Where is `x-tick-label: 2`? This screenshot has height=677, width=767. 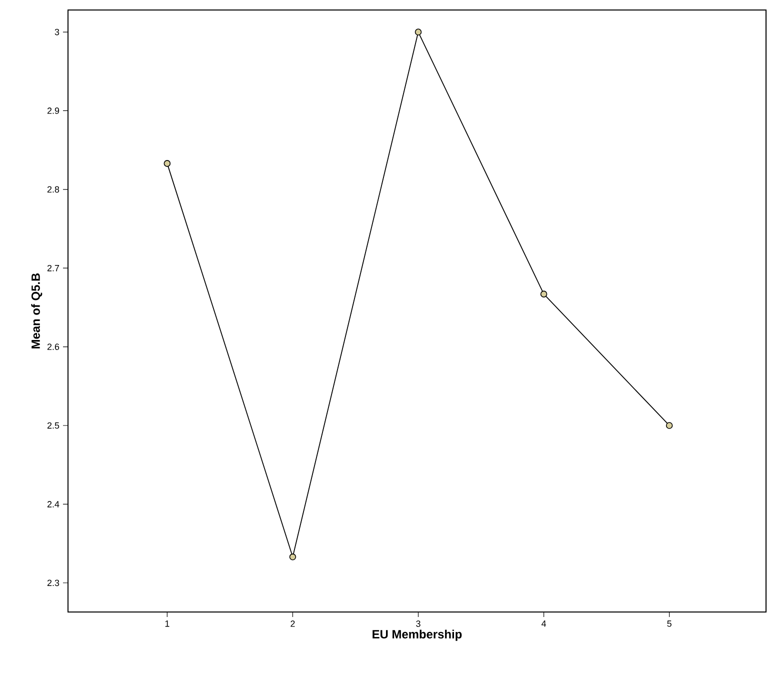 x-tick-label: 2 is located at coordinates (292, 623).